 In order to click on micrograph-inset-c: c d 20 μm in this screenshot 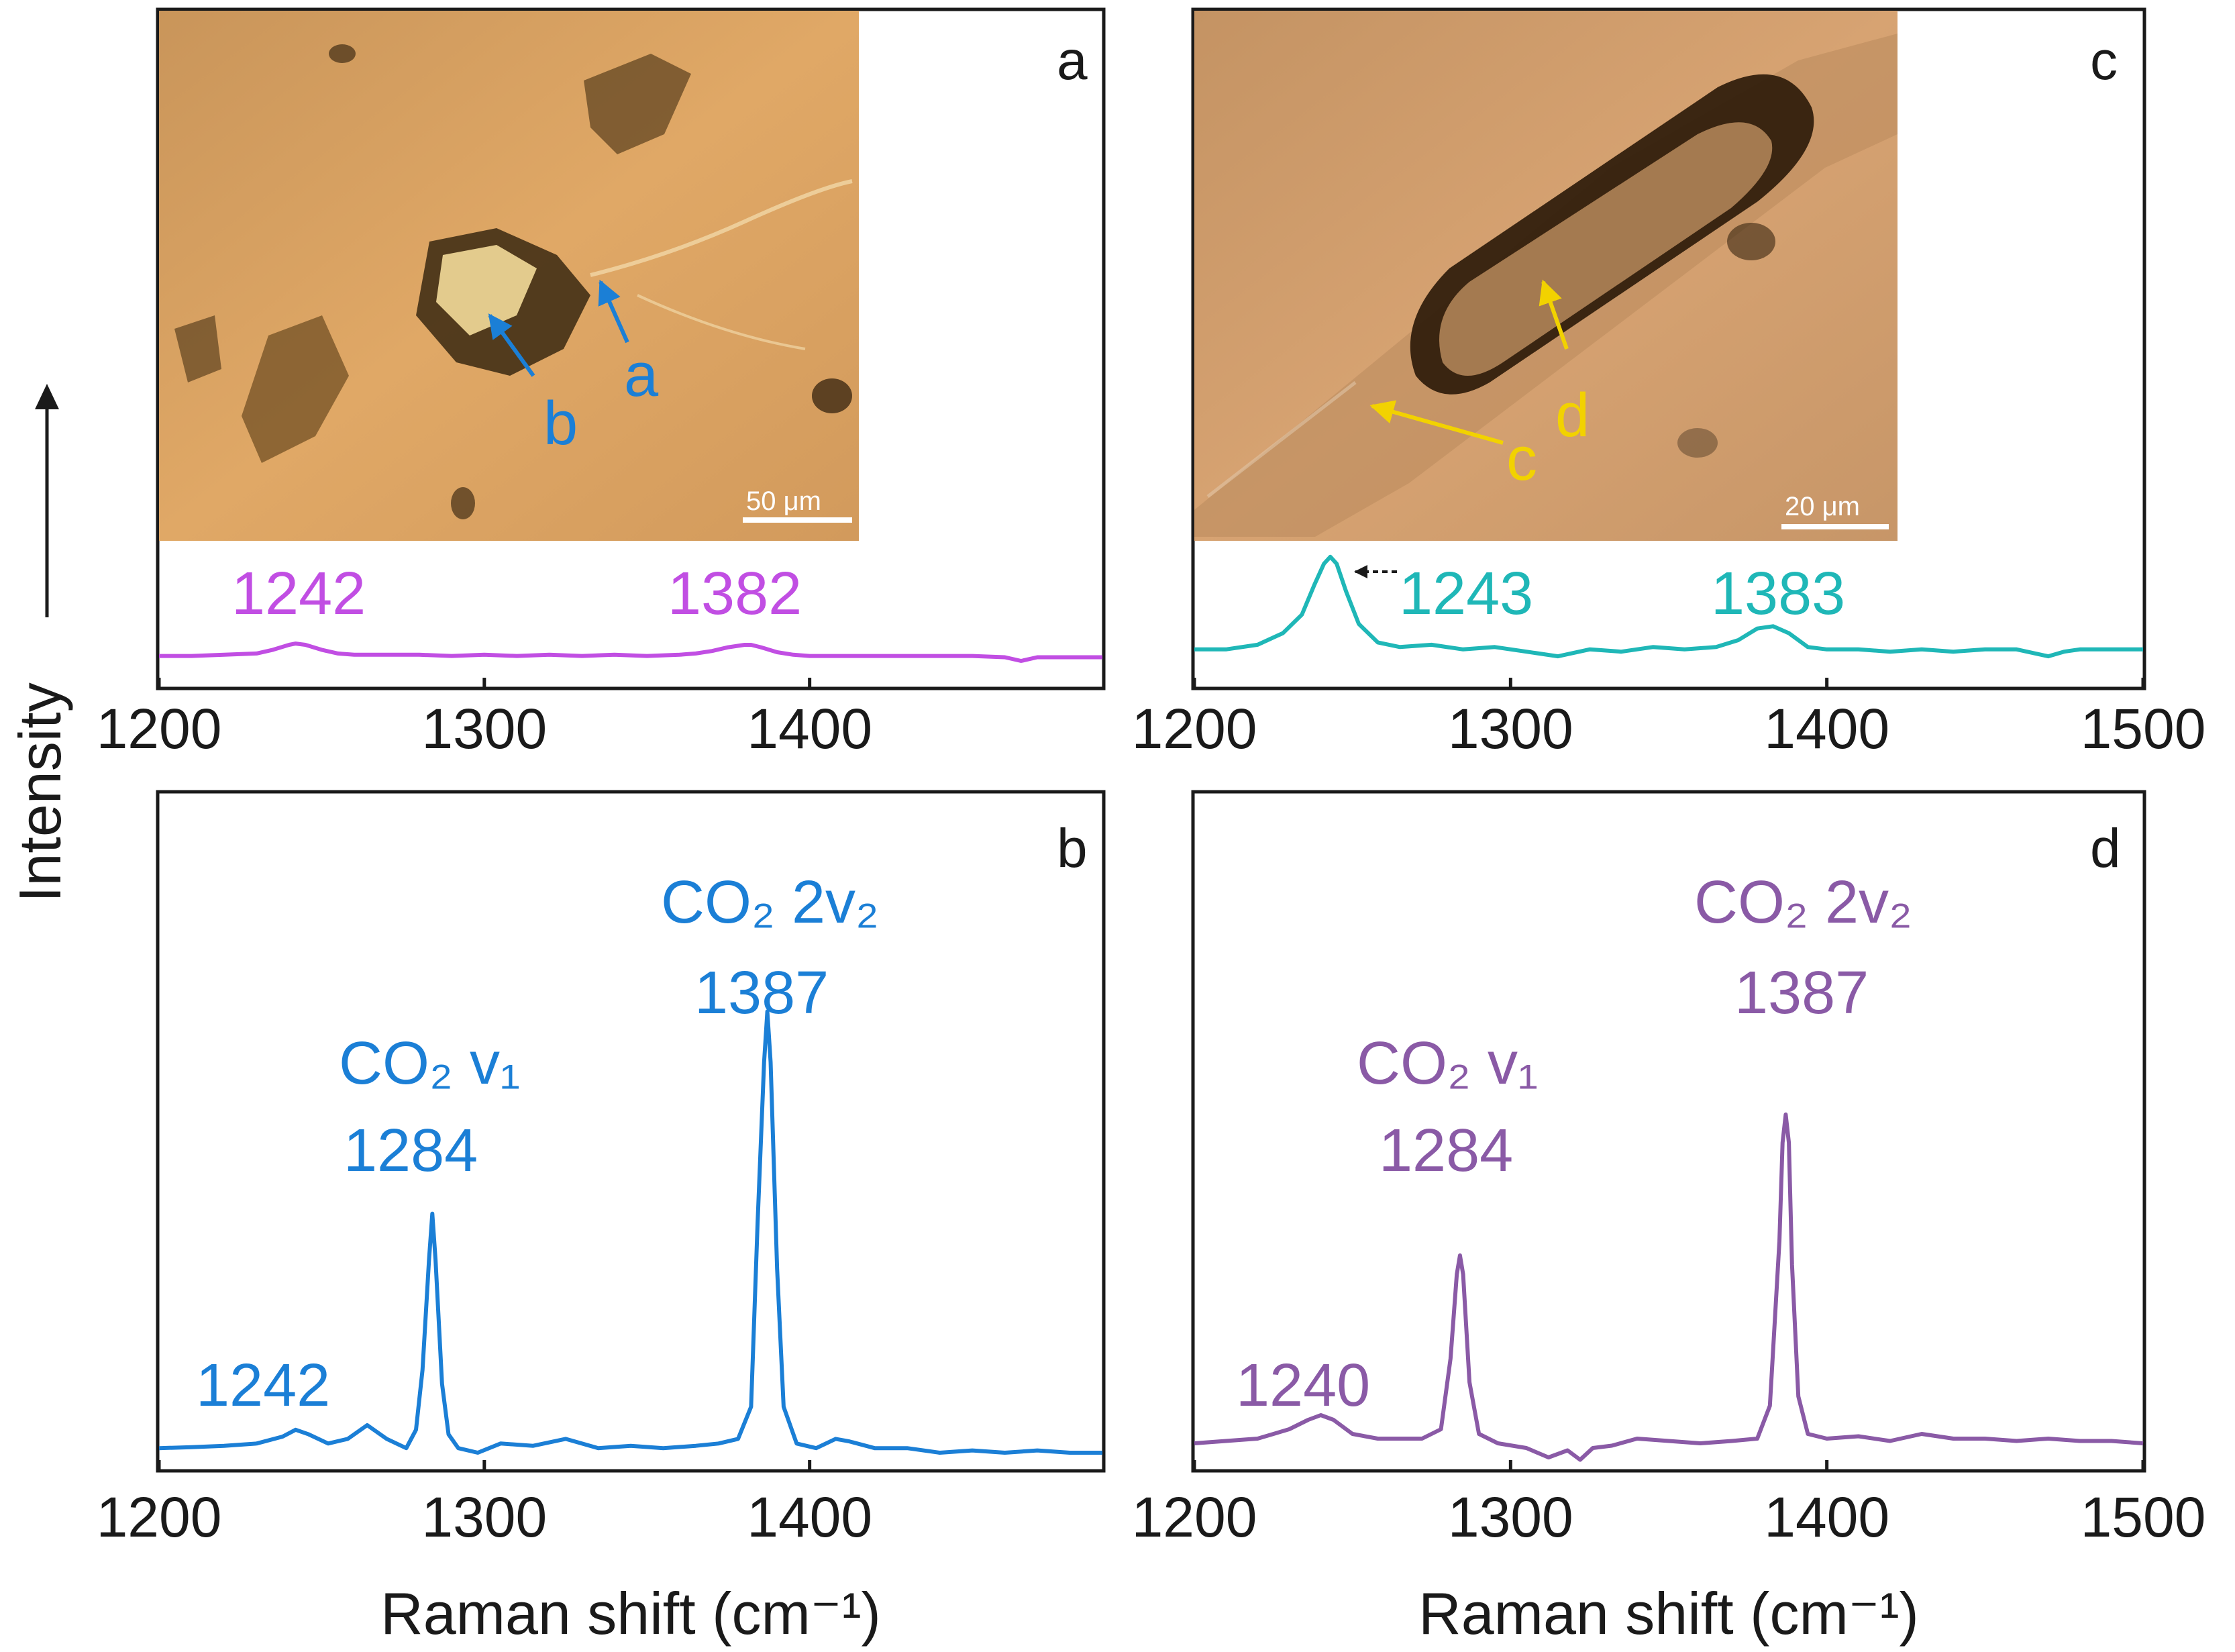, I will do `click(1546, 276)`.